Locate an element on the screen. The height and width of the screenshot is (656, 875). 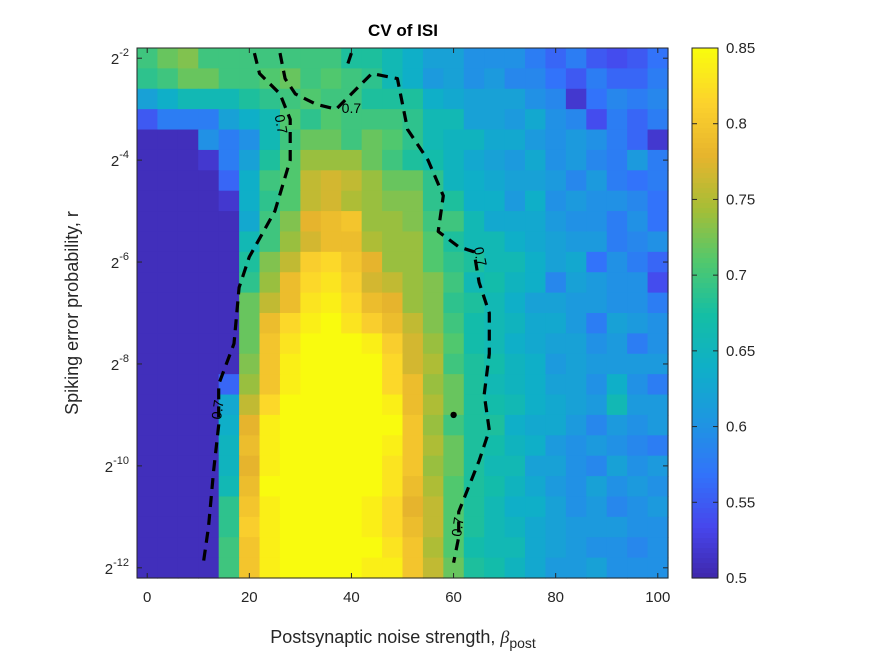
y-tick-label: 2-8 is located at coordinates (120, 363).